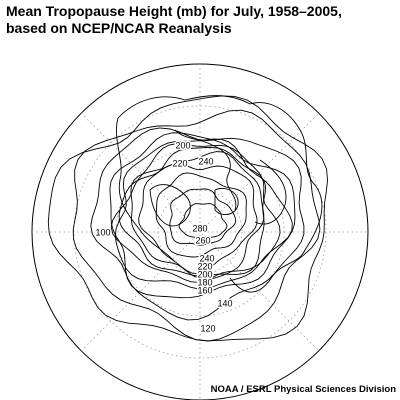  I want to click on contour-label: 140, so click(224, 303).